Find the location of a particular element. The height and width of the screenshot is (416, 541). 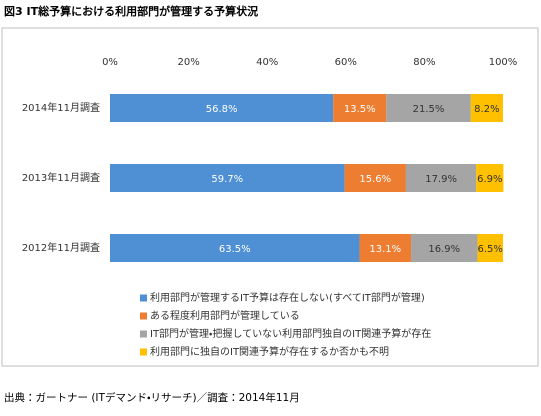

value-label: 13.1% is located at coordinates (385, 249).